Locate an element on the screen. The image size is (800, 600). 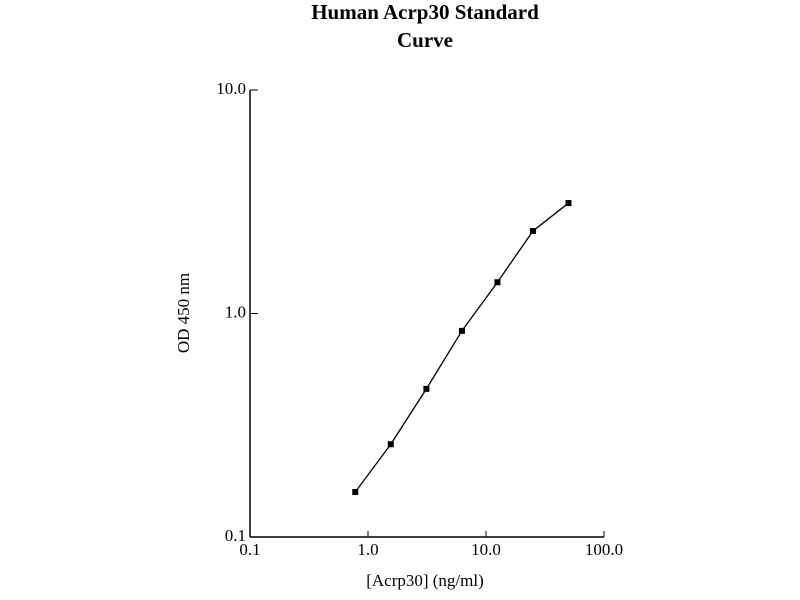
chart-title: Curve is located at coordinates (425, 40).